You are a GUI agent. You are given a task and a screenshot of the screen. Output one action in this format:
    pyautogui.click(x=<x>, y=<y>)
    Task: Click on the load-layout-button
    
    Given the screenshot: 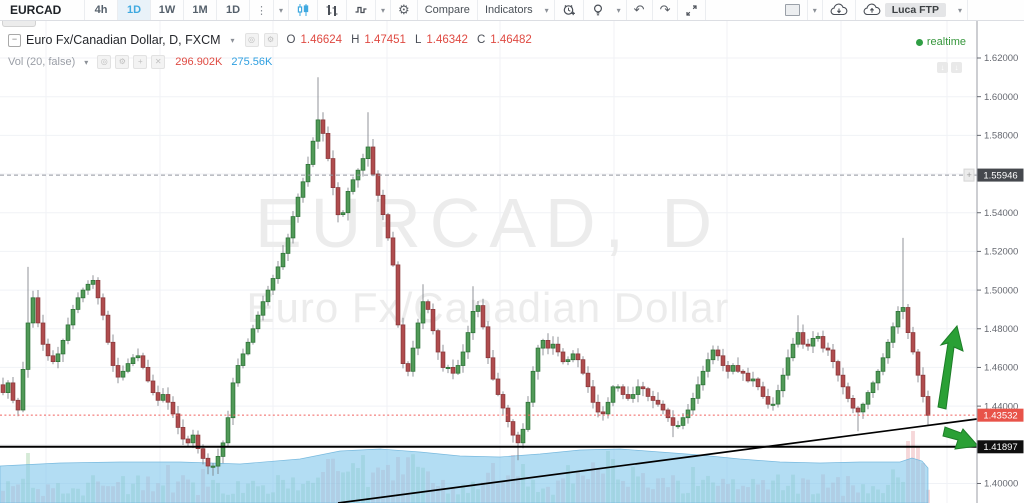 What is the action you would take?
    pyautogui.click(x=839, y=10)
    